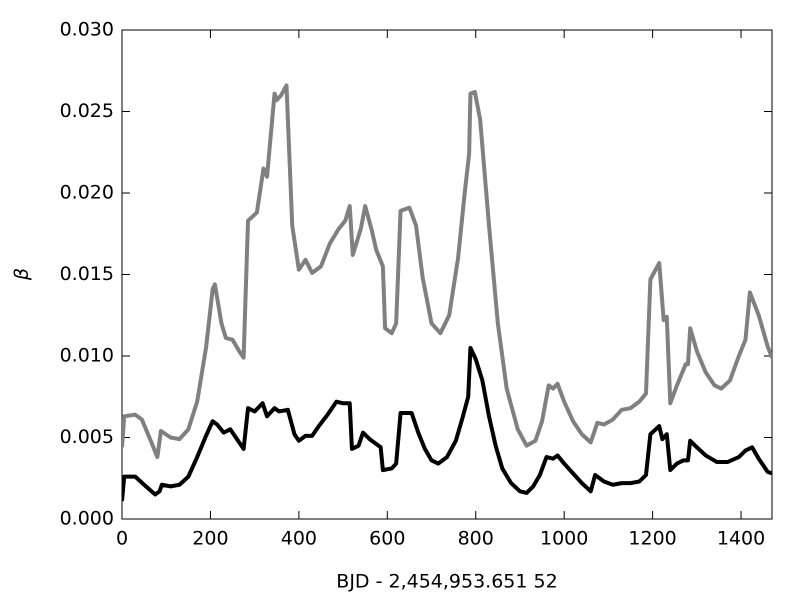  I want to click on x-tick-label: 400, so click(299, 539).